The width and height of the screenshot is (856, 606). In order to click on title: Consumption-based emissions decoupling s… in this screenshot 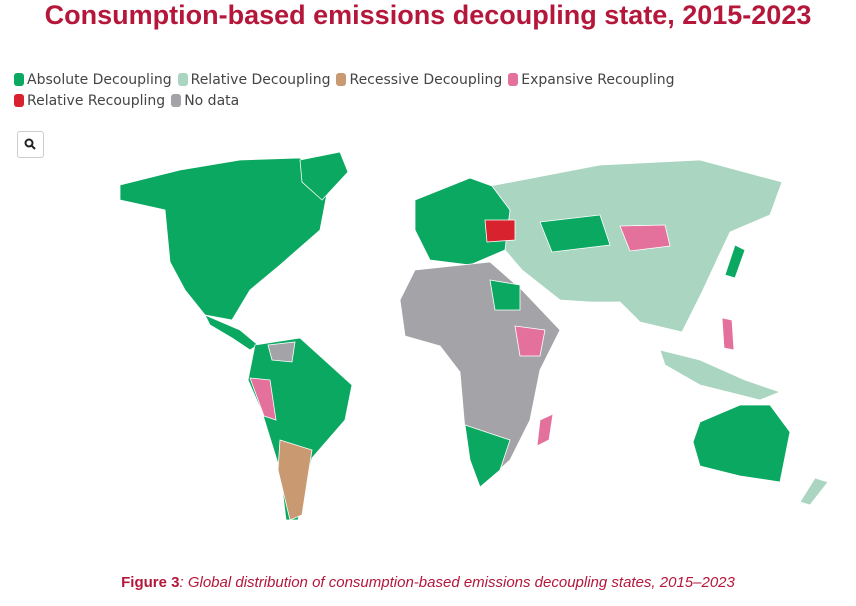, I will do `click(428, 15)`.